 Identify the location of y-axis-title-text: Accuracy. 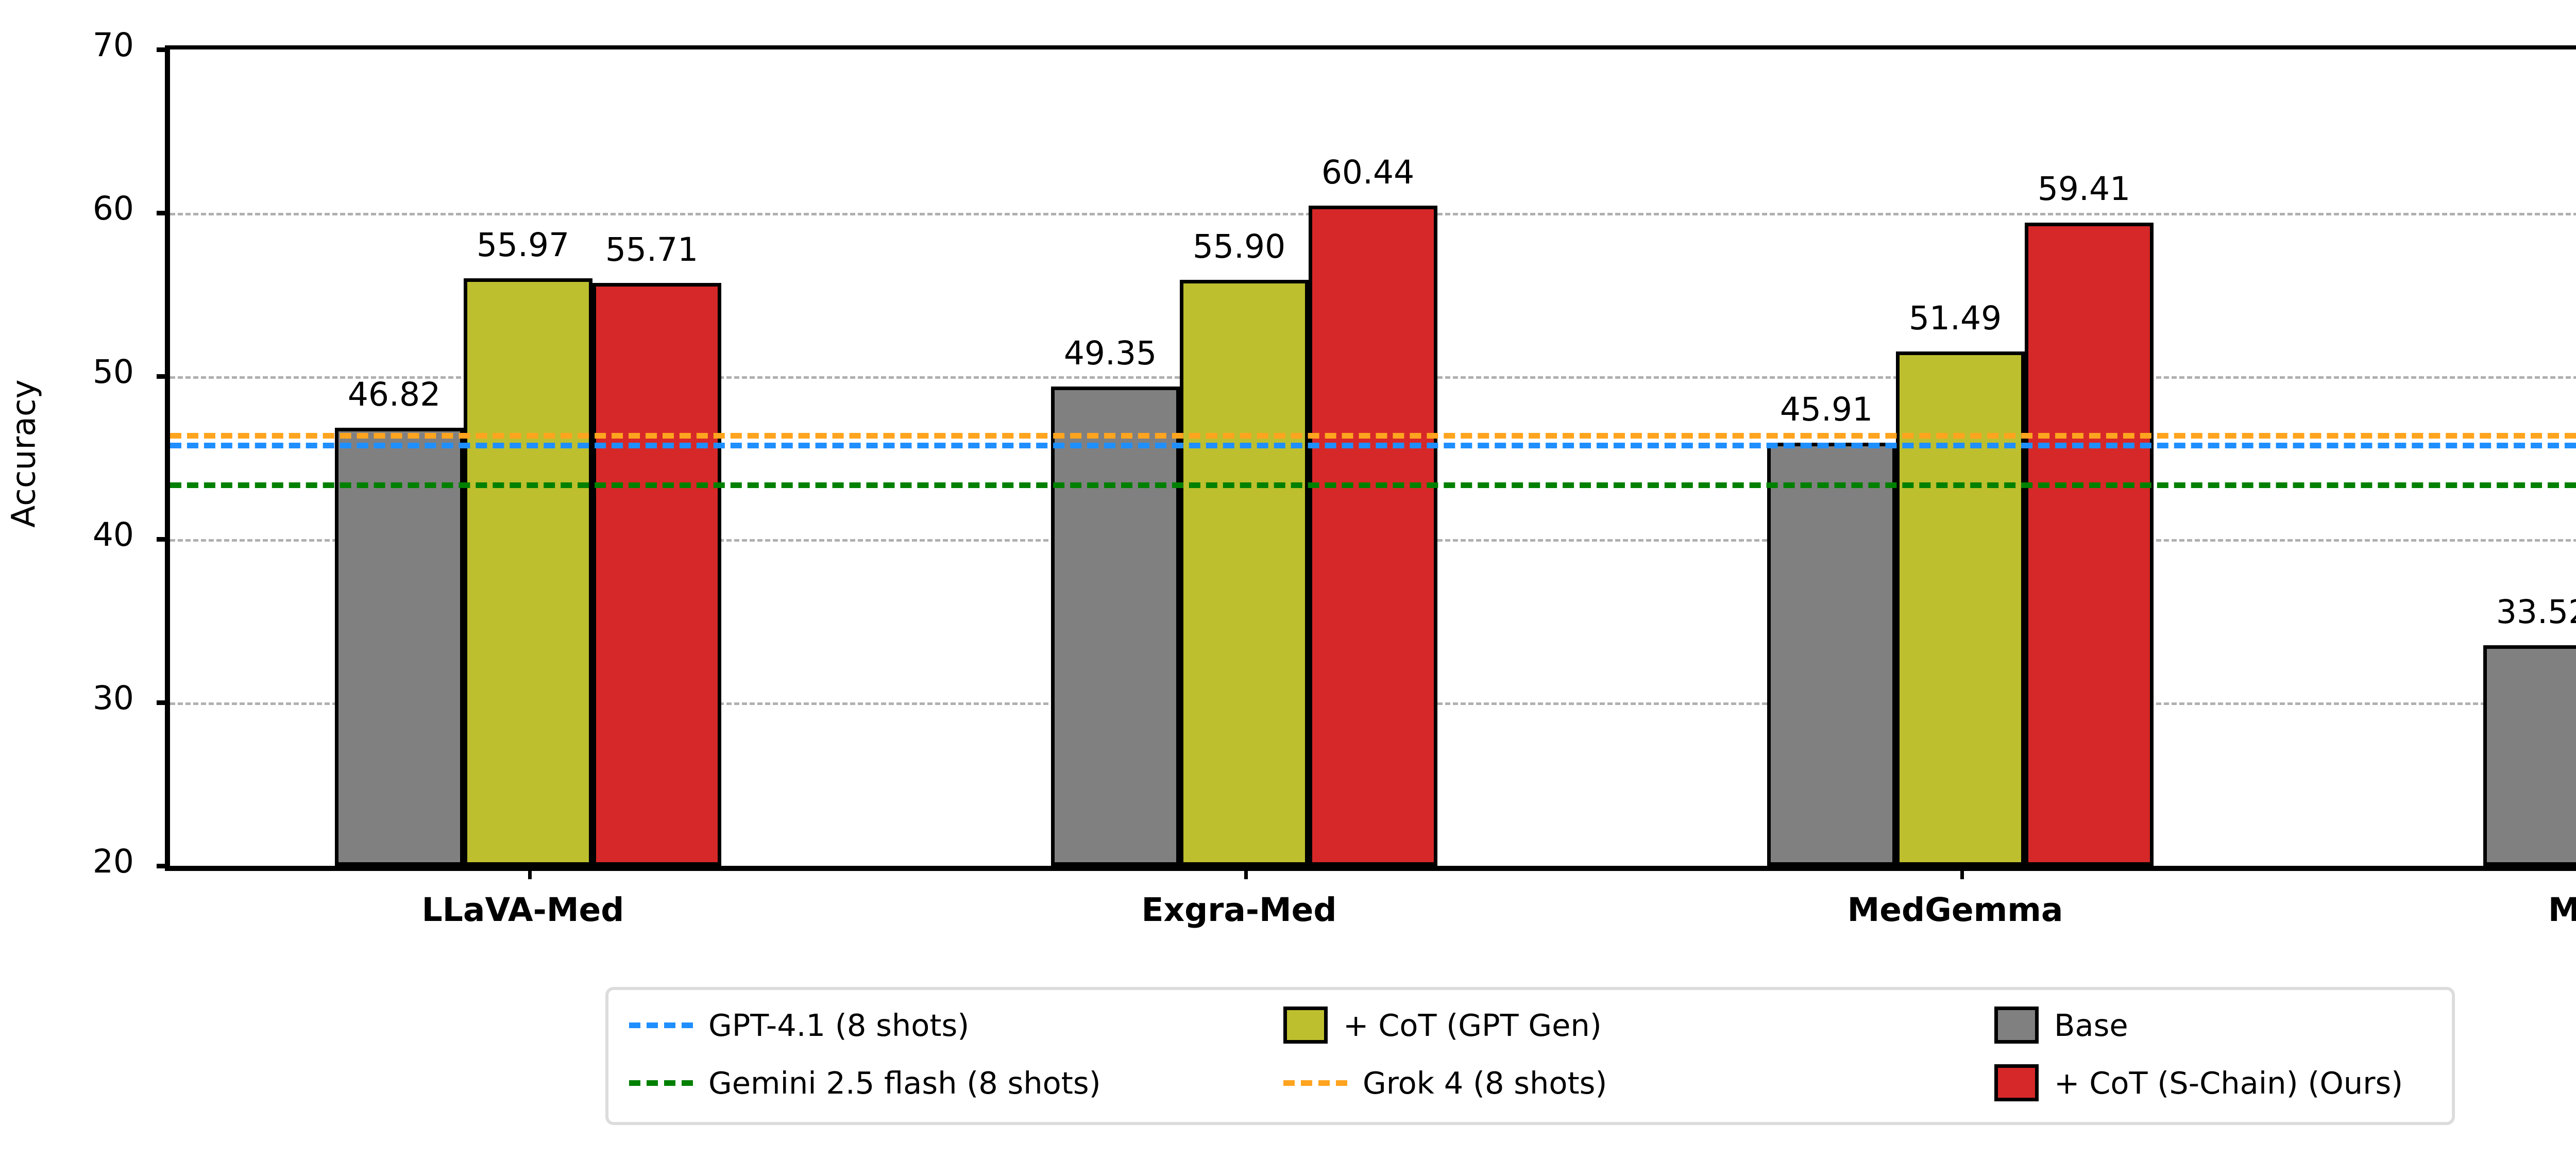
(24, 453).